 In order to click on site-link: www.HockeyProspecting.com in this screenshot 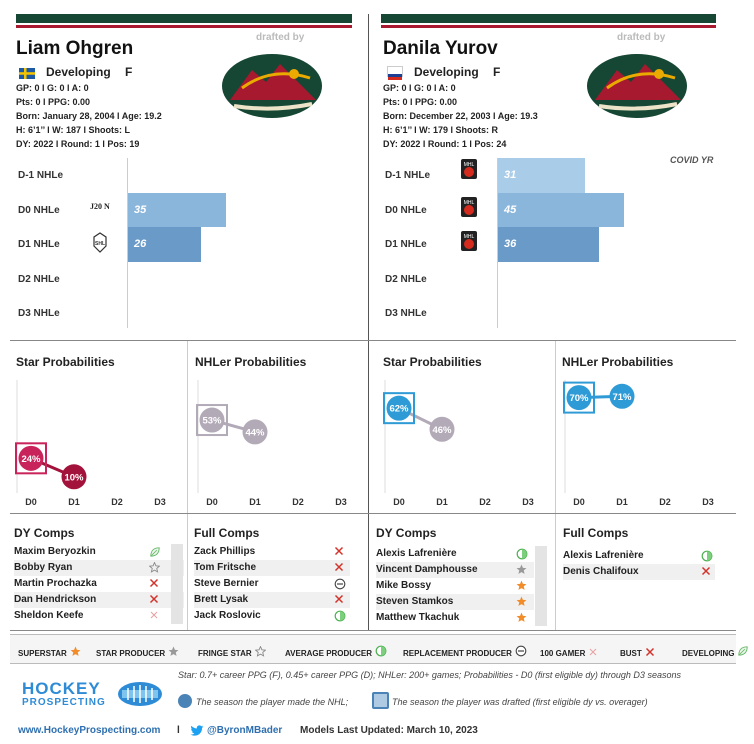, I will do `click(89, 730)`.